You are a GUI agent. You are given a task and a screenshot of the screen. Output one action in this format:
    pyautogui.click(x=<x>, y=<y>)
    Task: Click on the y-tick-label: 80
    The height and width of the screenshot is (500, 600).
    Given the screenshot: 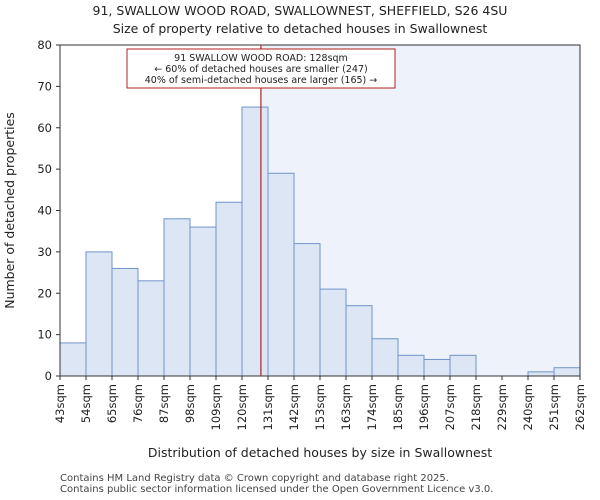 What is the action you would take?
    pyautogui.click(x=44, y=45)
    